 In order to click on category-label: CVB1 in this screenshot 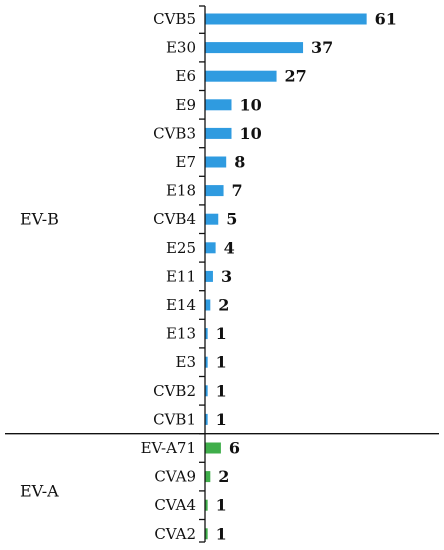, I will do `click(174, 419)`.